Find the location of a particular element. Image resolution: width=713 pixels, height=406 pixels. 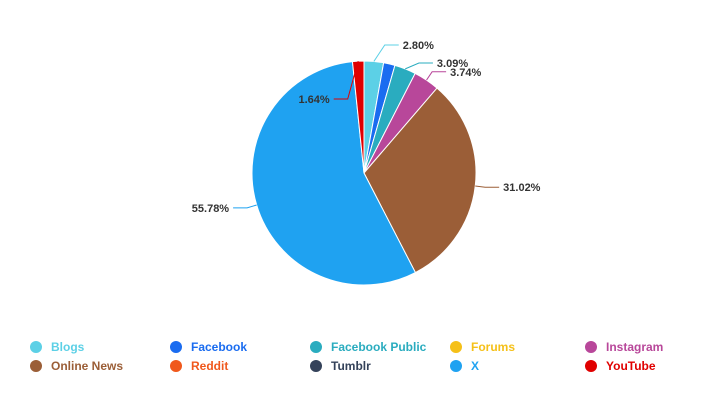

legend-label: Instagram is located at coordinates (635, 347).